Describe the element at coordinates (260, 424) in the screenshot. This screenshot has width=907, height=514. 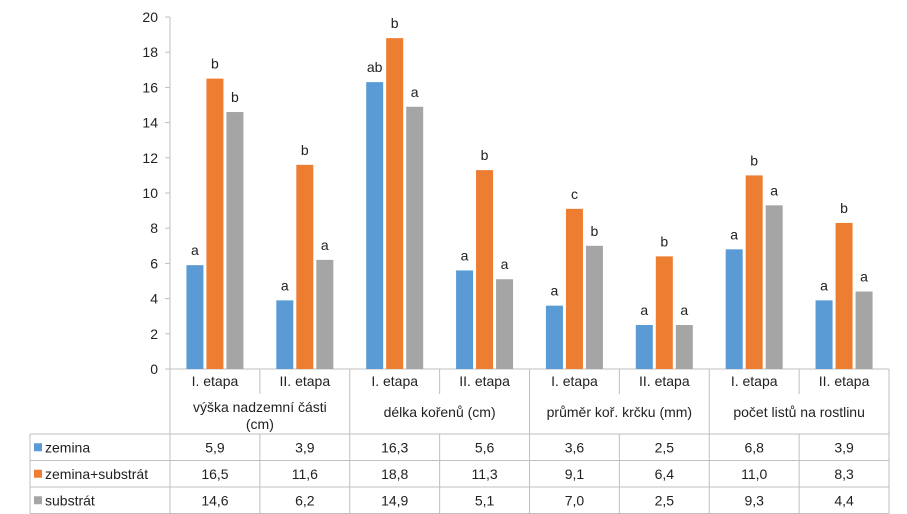
I see `x-group-label: (cm)` at that location.